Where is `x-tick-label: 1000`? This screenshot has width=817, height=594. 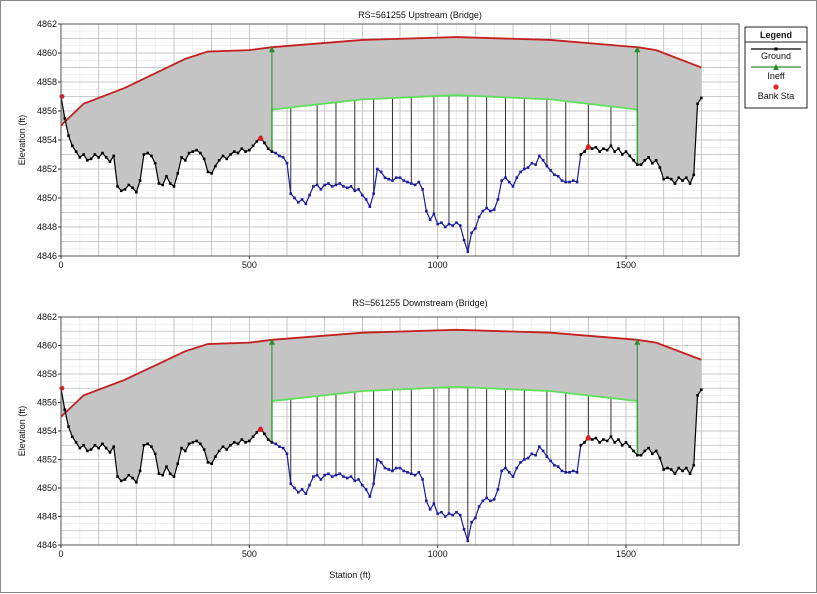 x-tick-label: 1000 is located at coordinates (438, 554).